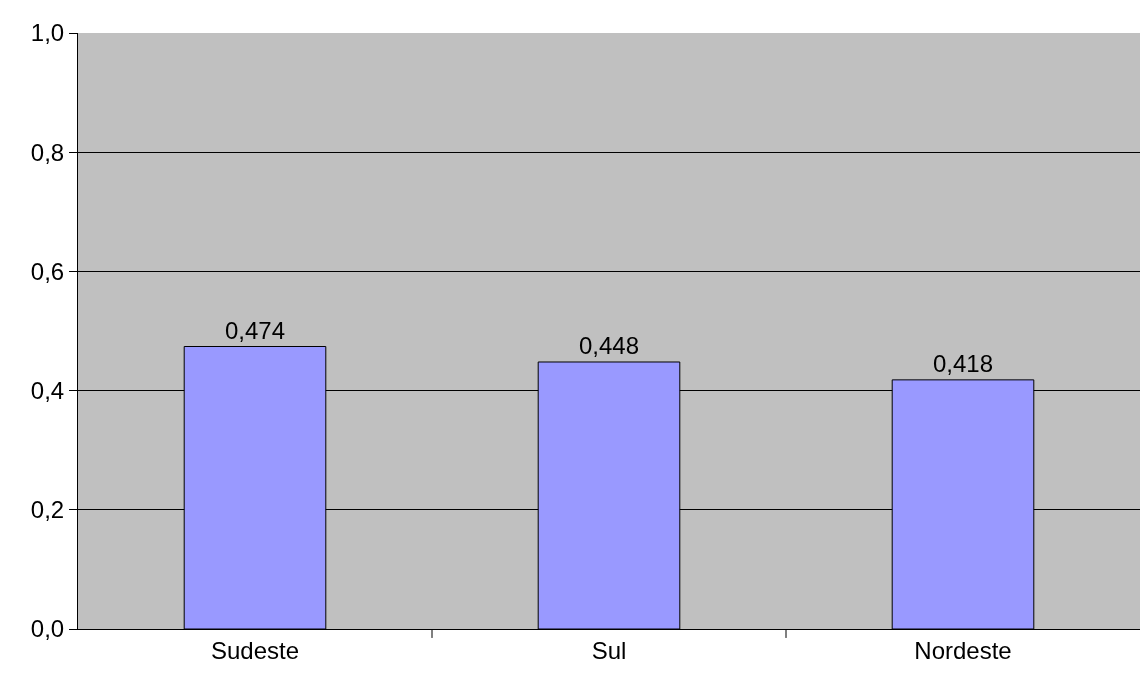 The width and height of the screenshot is (1142, 691). Describe the element at coordinates (963, 363) in the screenshot. I see `data-label: 0,418` at that location.